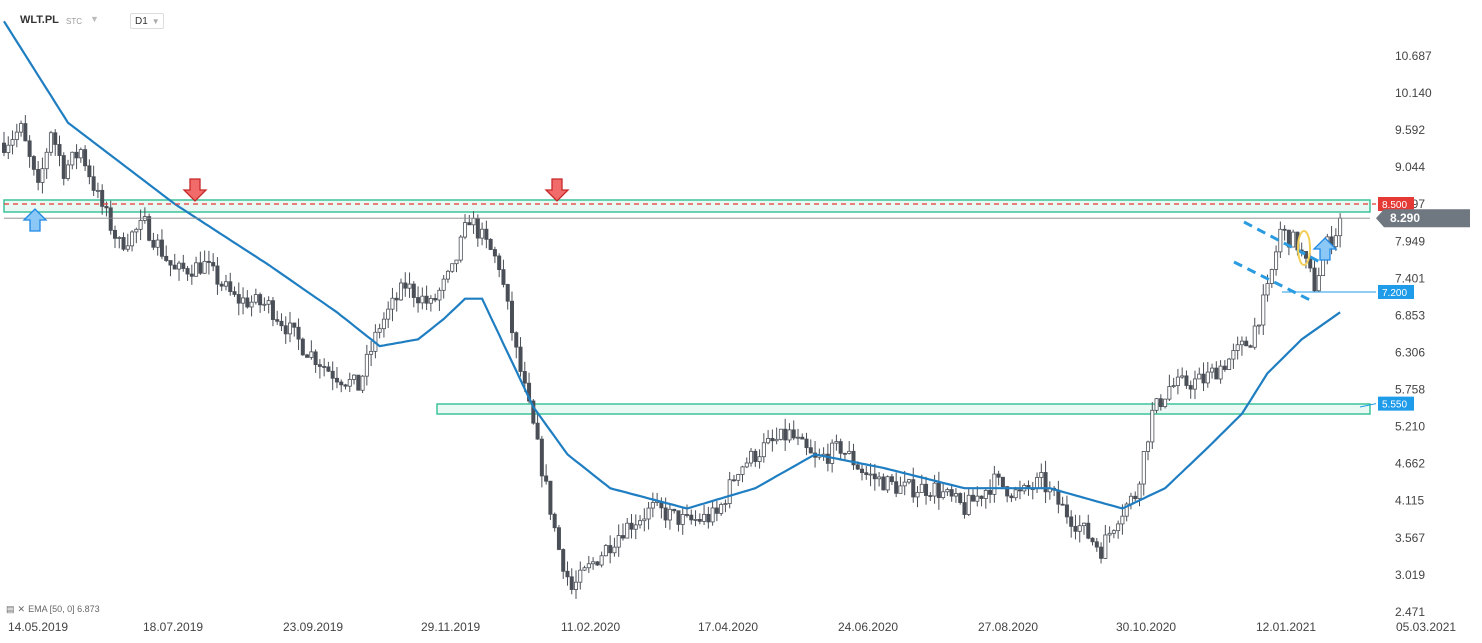  What do you see at coordinates (147, 21) in the screenshot?
I see `timeframe-select: D1 ▼` at bounding box center [147, 21].